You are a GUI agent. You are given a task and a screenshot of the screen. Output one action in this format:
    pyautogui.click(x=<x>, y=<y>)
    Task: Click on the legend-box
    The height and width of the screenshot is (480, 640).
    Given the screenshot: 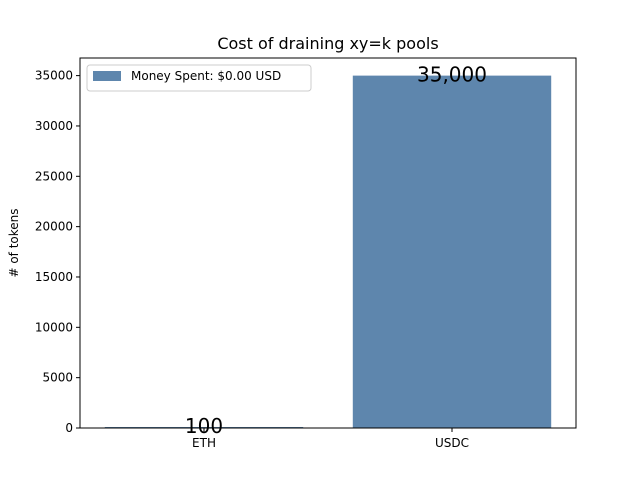 What is the action you would take?
    pyautogui.click(x=199, y=78)
    